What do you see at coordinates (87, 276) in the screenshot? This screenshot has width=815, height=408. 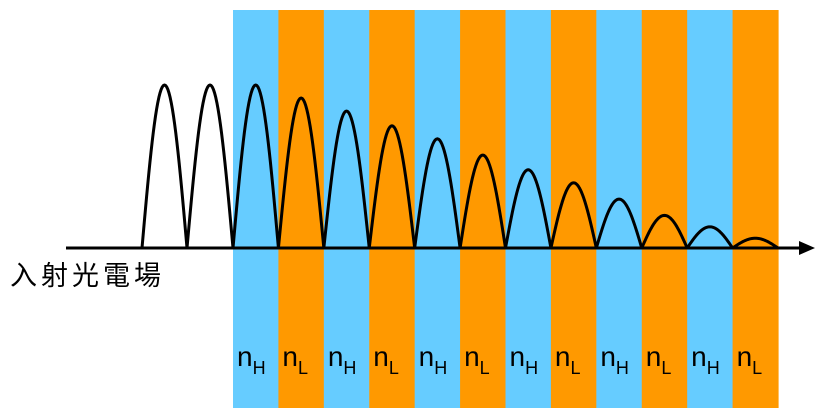 I see `incident-field-label: 入射光電場` at bounding box center [87, 276].